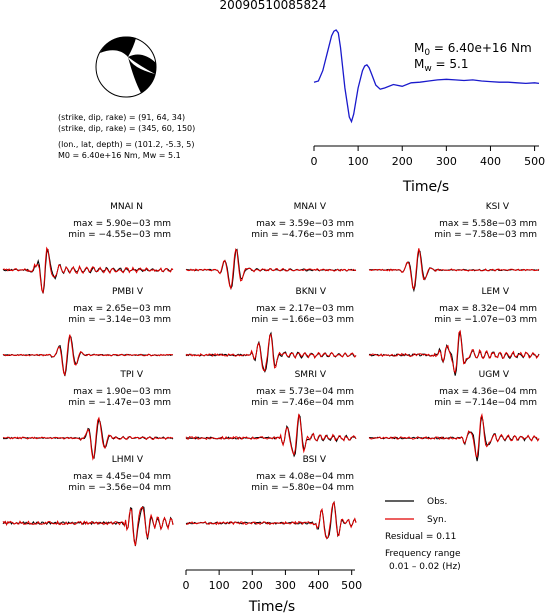 This screenshot has width=546, height=615. What do you see at coordinates (119, 403) in the screenshot?
I see `station-min: min = −1.47e−03 mm` at bounding box center [119, 403].